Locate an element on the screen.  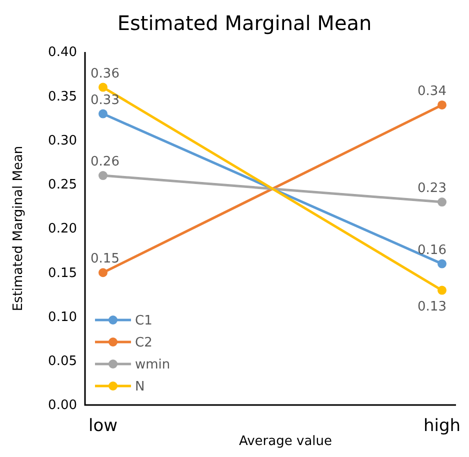
text: 0.20 is located at coordinates (62, 229).